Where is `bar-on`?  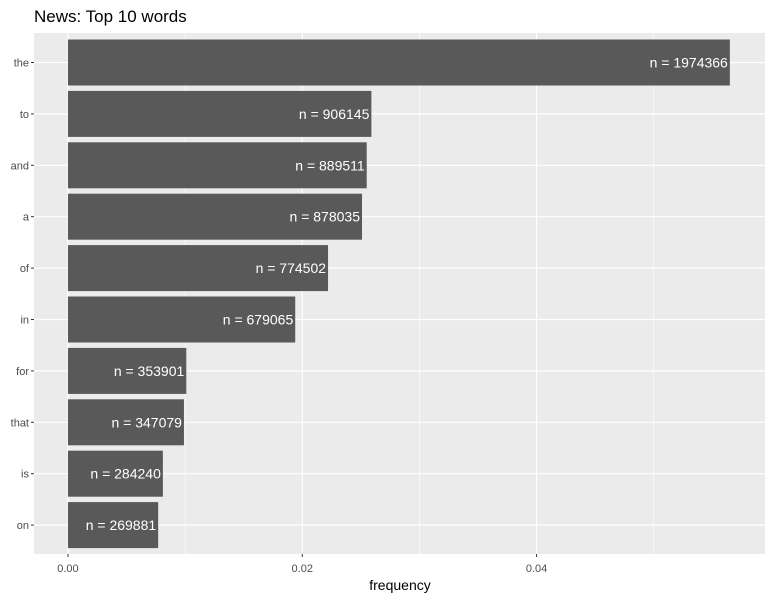
bar-on is located at coordinates (113, 525).